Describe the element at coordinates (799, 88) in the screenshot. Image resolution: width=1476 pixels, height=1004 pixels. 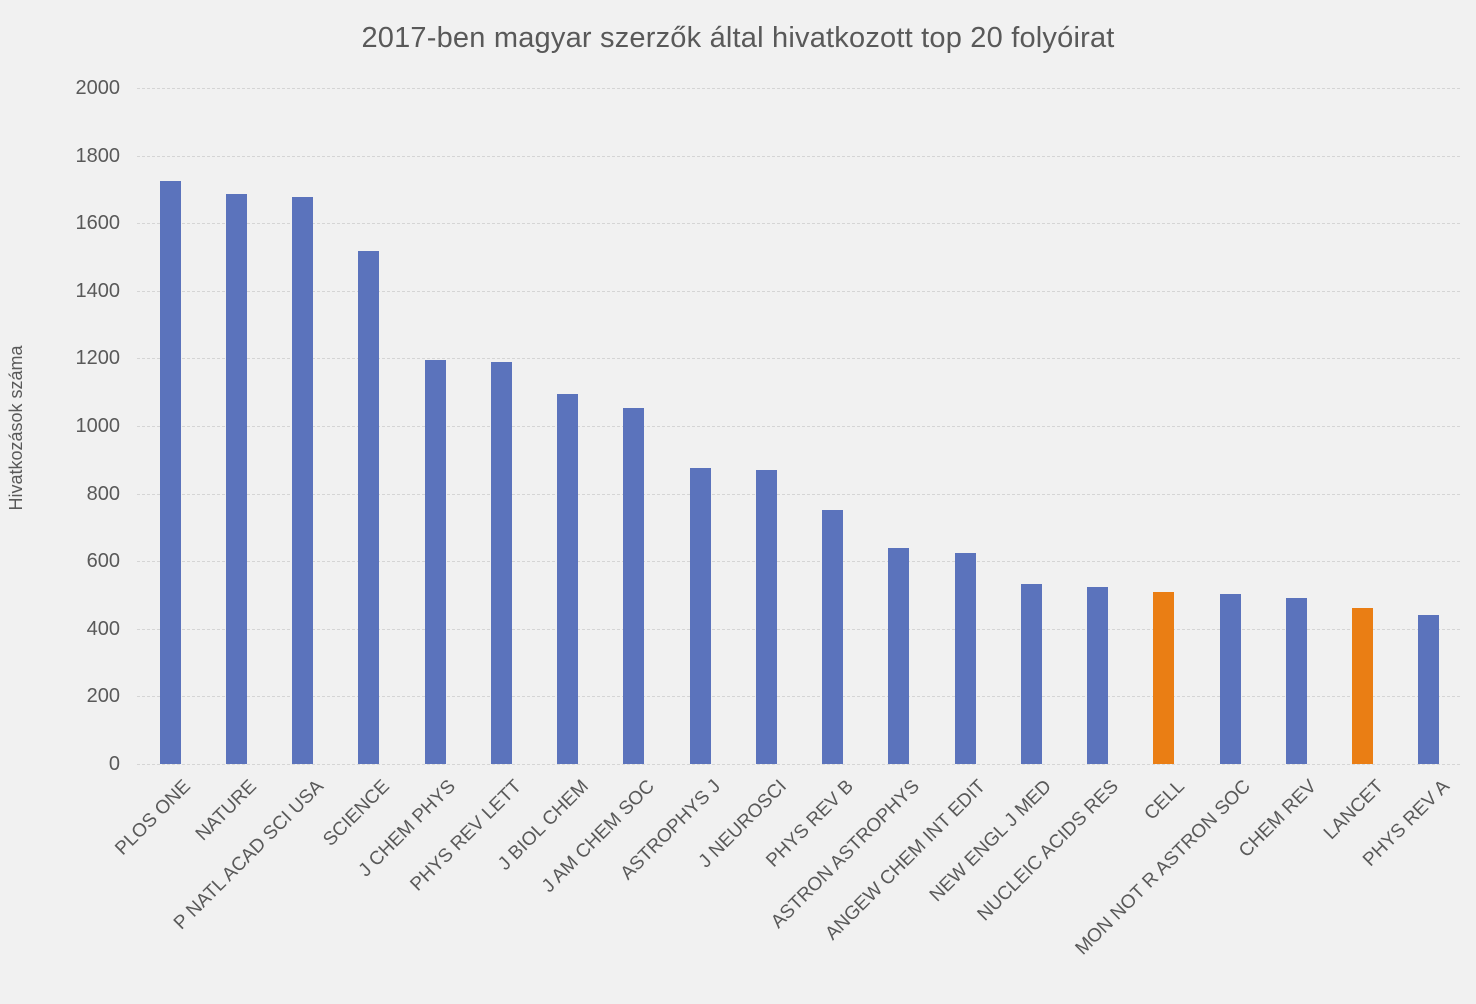
I see `gridline-y-2000` at that location.